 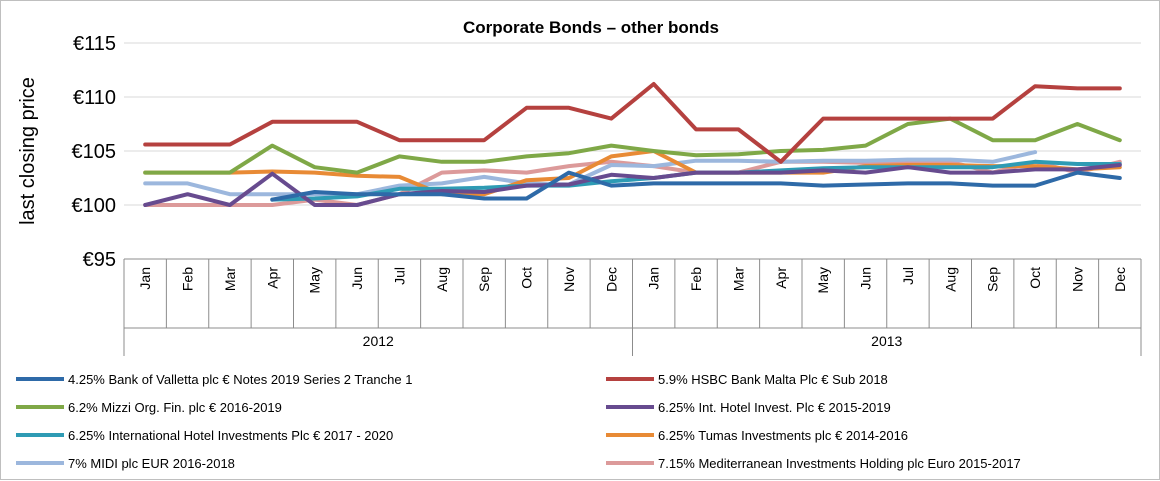 What do you see at coordinates (378, 341) in the screenshot?
I see `x-year-label: 2012` at bounding box center [378, 341].